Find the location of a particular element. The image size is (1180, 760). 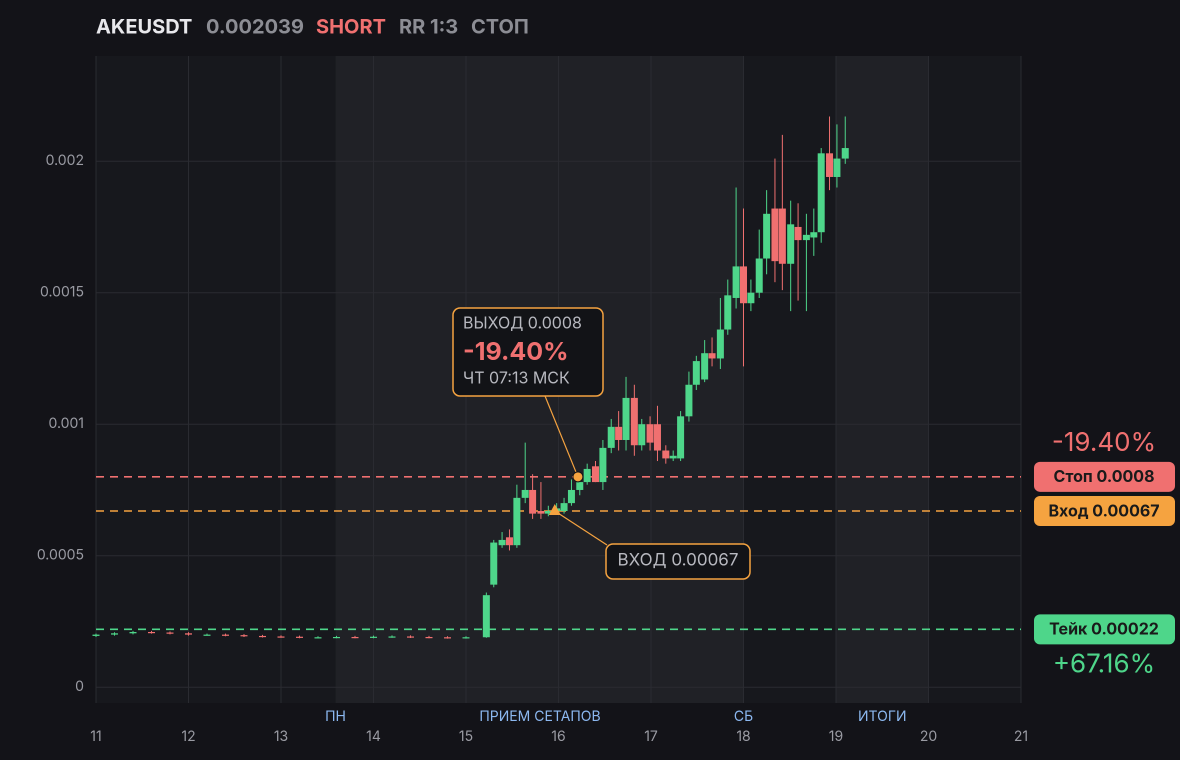

status: СТОП is located at coordinates (500, 26).